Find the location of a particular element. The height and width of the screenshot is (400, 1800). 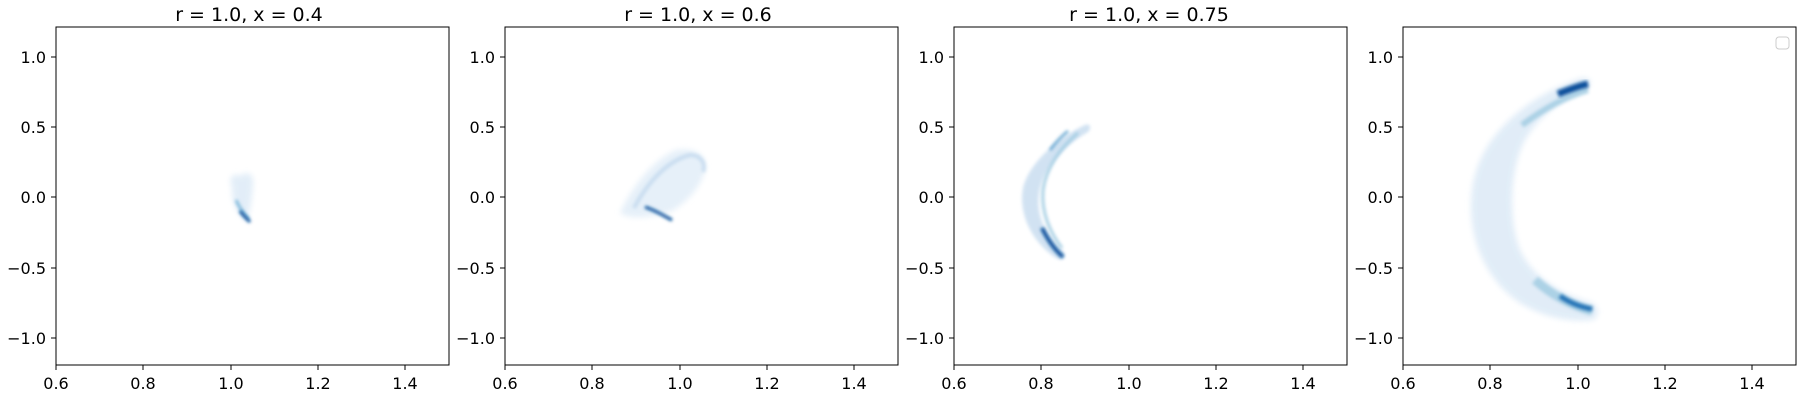

panel-4-heatmap is located at coordinates (1534, 199).